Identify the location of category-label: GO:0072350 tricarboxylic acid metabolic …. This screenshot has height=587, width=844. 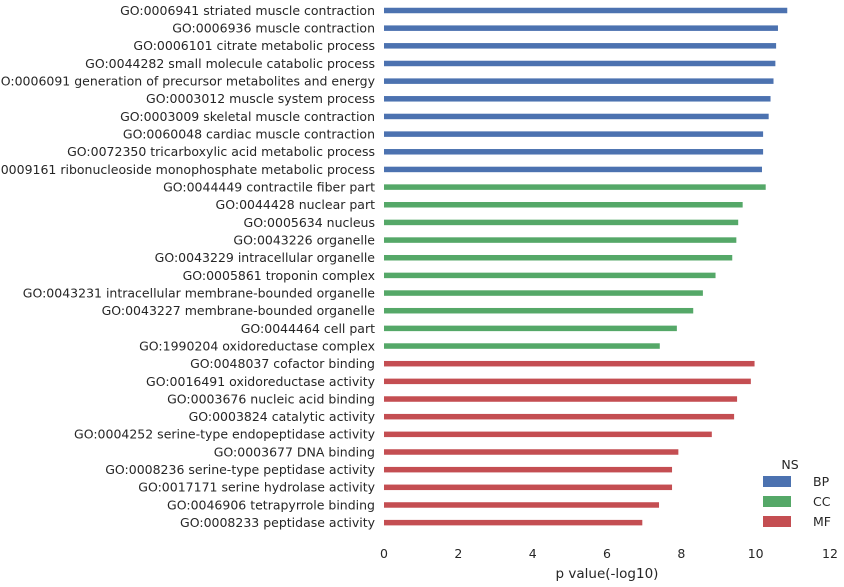
(221, 151).